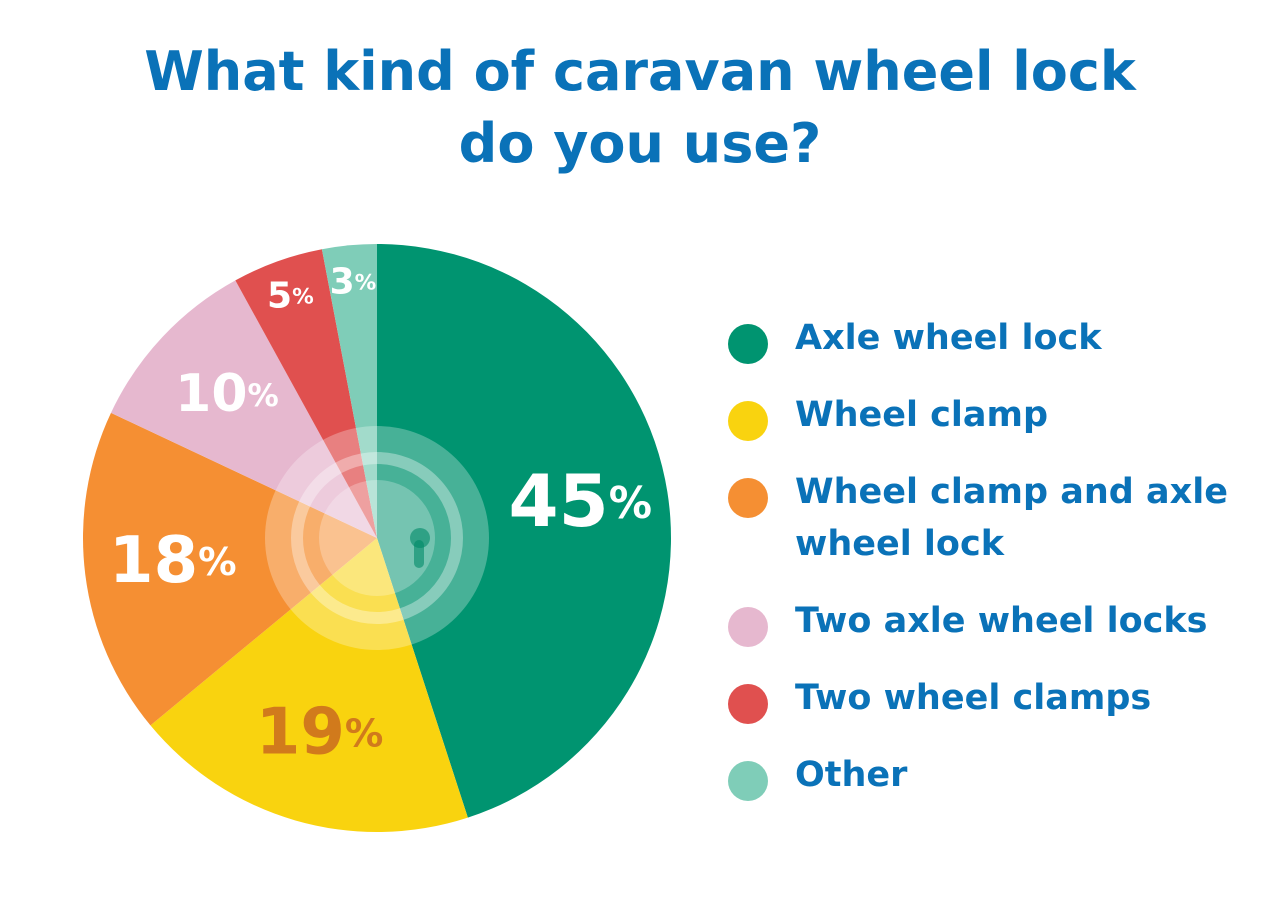 This screenshot has height=920, width=1280. I want to click on legend-label: Wheel clamp and axle wheel lock, so click(1011, 518).